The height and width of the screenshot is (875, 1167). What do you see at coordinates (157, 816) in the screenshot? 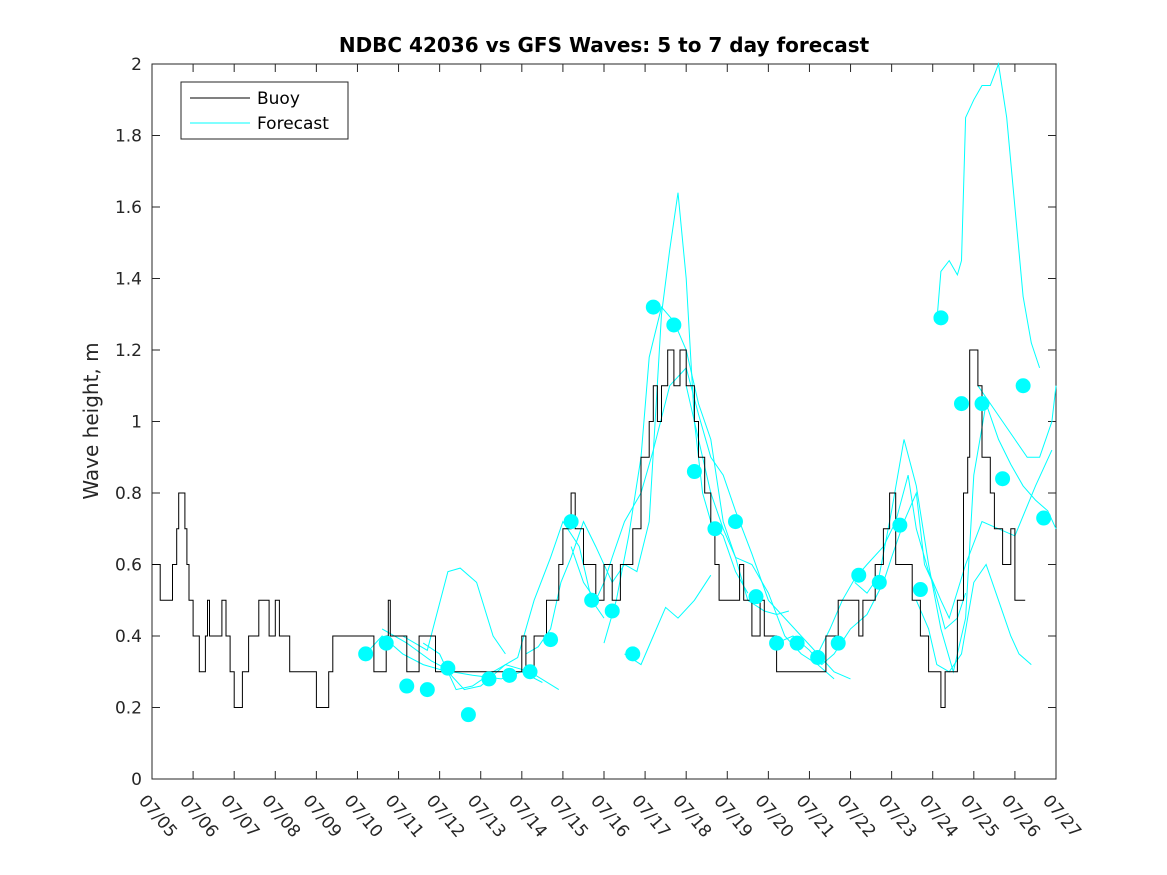
I see `x-tick-label: 07/05` at bounding box center [157, 816].